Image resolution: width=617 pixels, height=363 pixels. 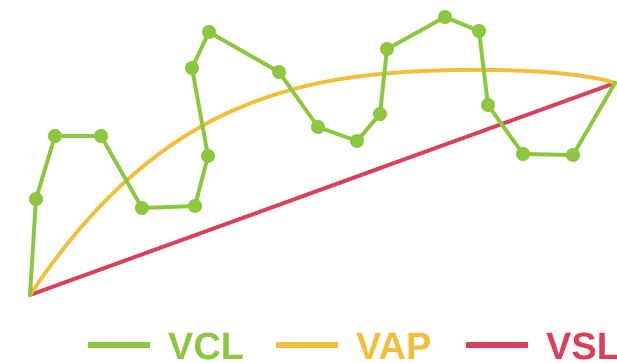 What do you see at coordinates (393, 344) in the screenshot?
I see `legend-label-vap: VAP` at bounding box center [393, 344].